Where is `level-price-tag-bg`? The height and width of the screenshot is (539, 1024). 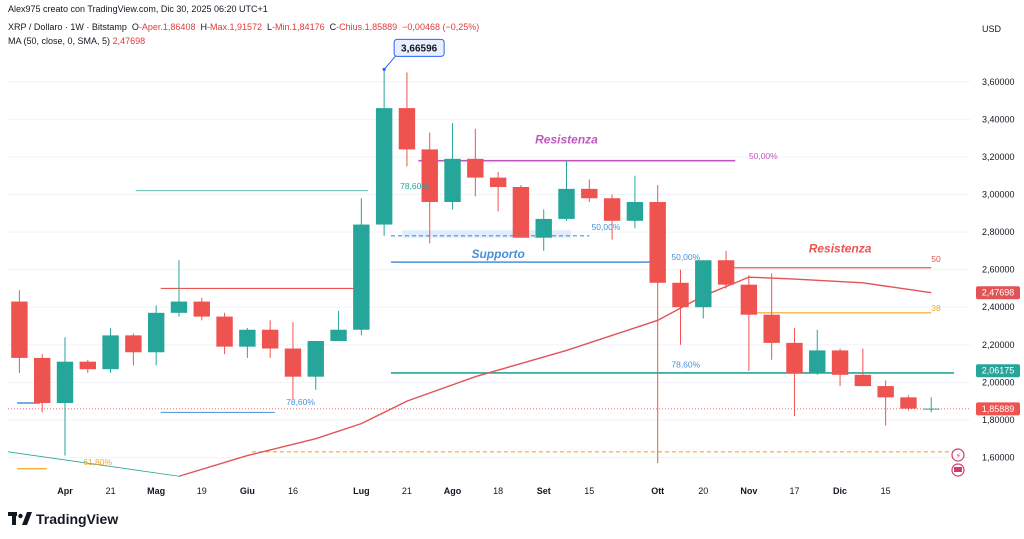 level-price-tag-bg is located at coordinates (998, 371).